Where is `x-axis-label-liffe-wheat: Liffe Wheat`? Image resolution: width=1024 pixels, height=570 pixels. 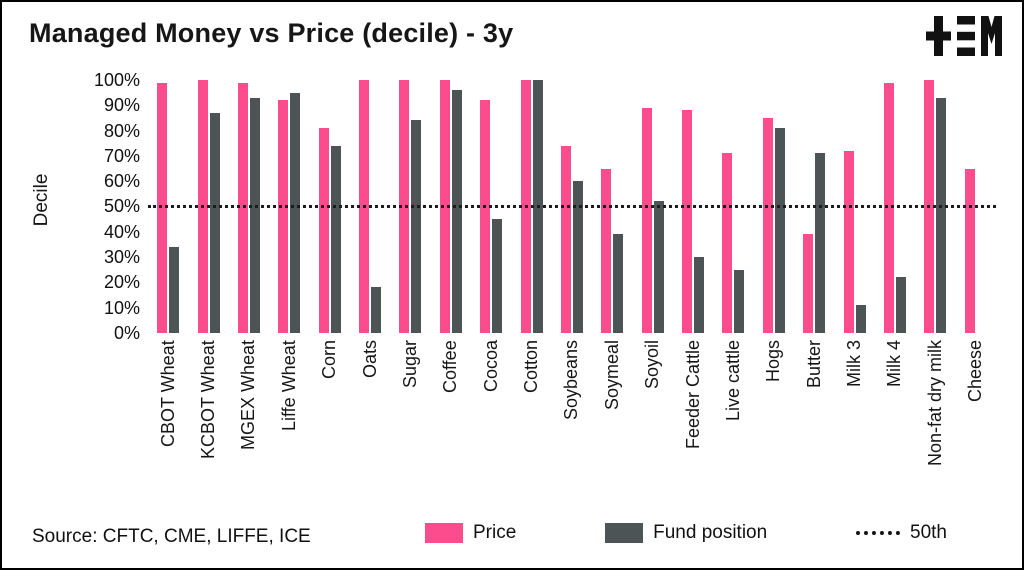
x-axis-label-liffe-wheat: Liffe Wheat is located at coordinates (288, 385).